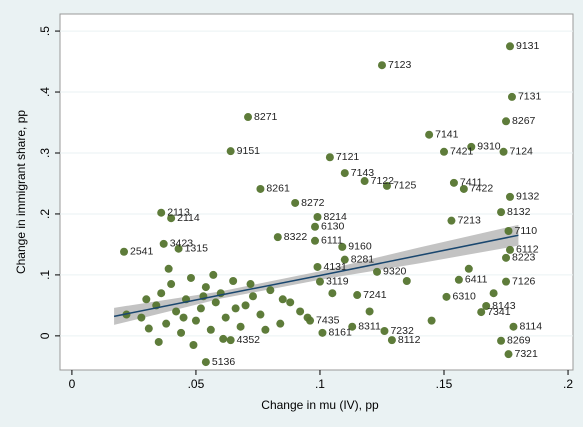 This screenshot has height=432, width=583. What do you see at coordinates (447, 134) in the screenshot?
I see `point-label: 7141` at bounding box center [447, 134].